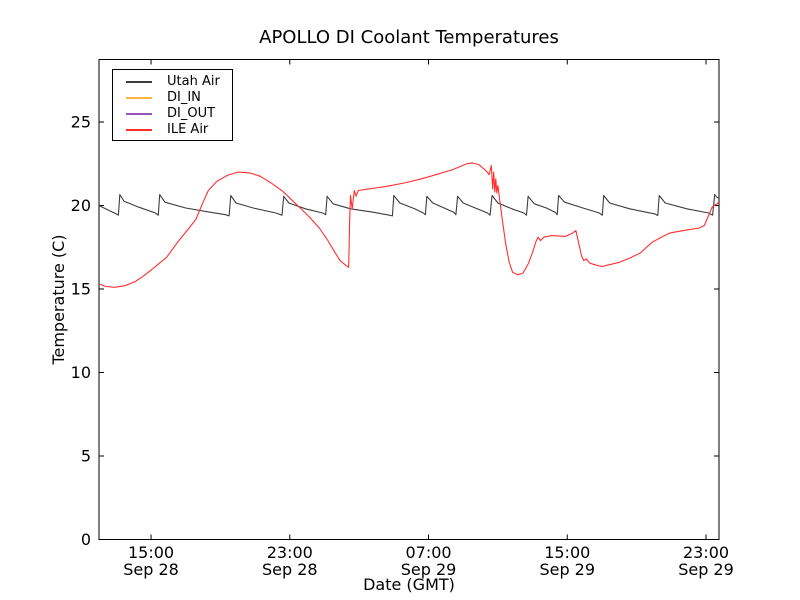 The width and height of the screenshot is (800, 600). Describe the element at coordinates (139, 130) in the screenshot. I see `legend-line-swatch-ile-air` at that location.